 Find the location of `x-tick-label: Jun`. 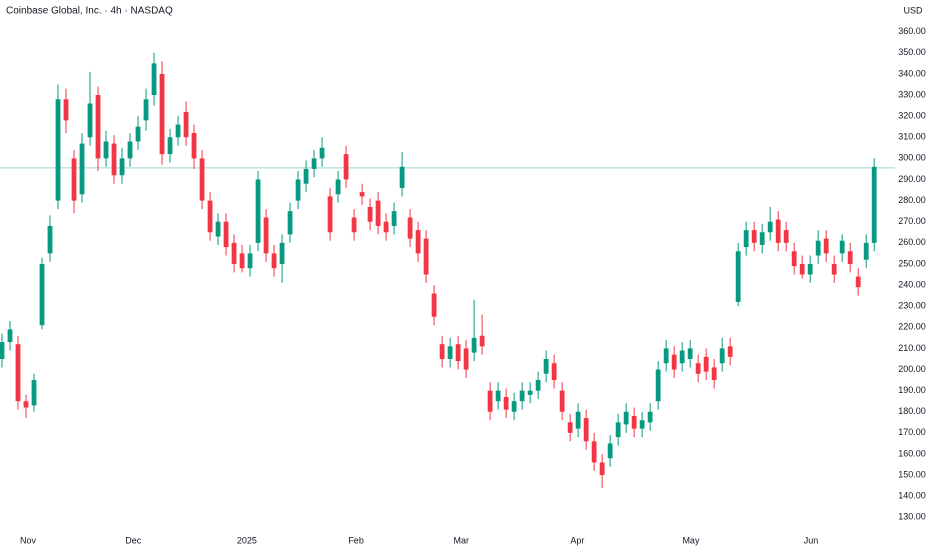

x-tick-label: Jun is located at coordinates (811, 540).